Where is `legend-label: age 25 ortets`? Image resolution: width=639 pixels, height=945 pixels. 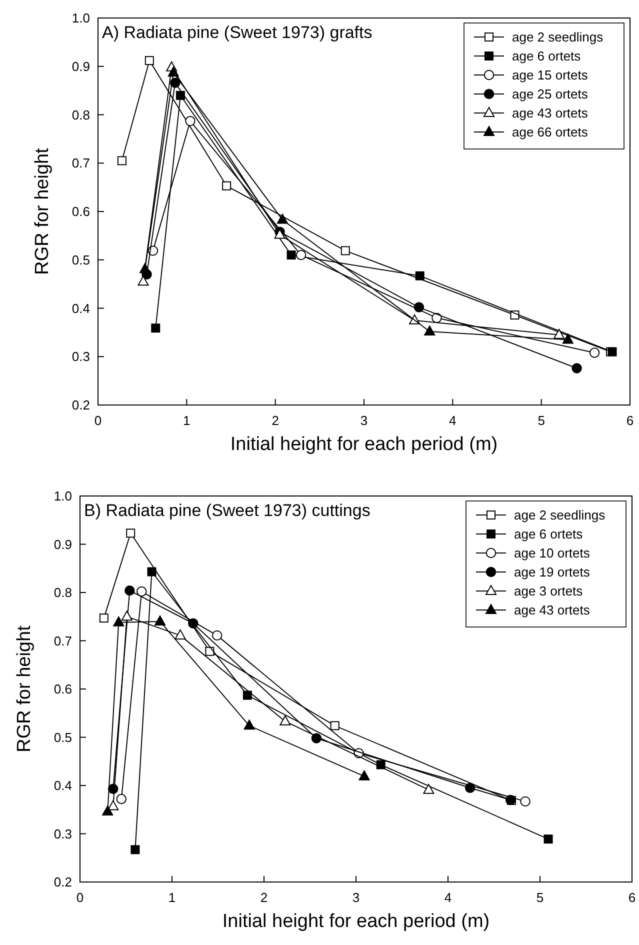 legend-label: age 25 ortets is located at coordinates (550, 94).